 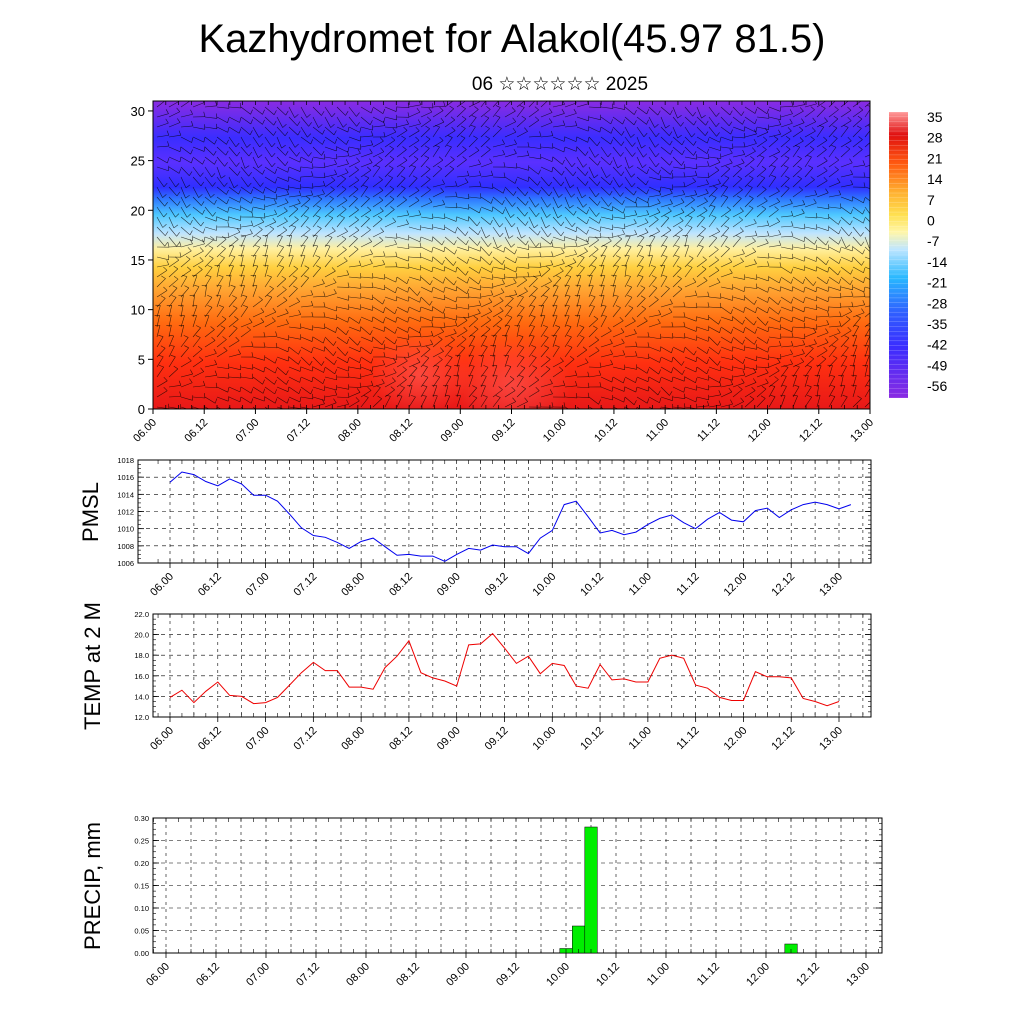 I want to click on y-tick-label: 1006, so click(x=125, y=563).